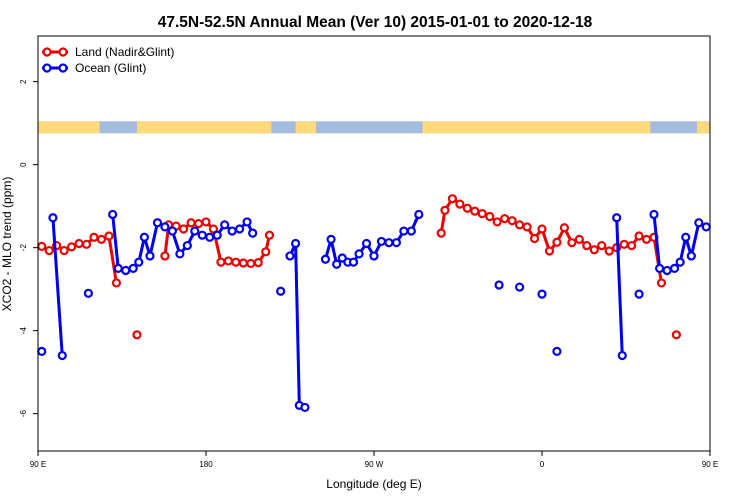 This screenshot has width=750, height=500. I want to click on x-tick-label: 90 W, so click(374, 464).